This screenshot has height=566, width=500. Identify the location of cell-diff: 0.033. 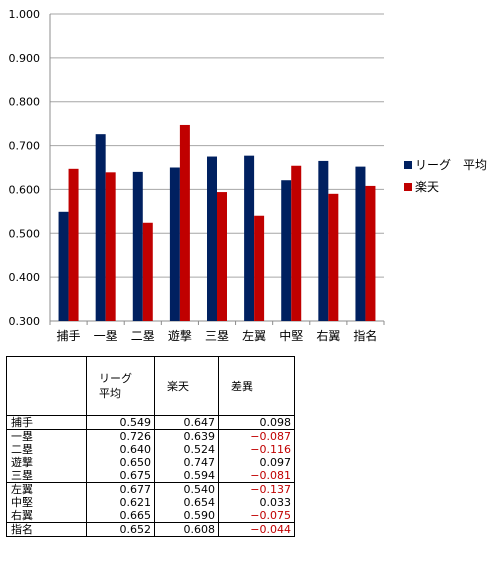
(256, 502).